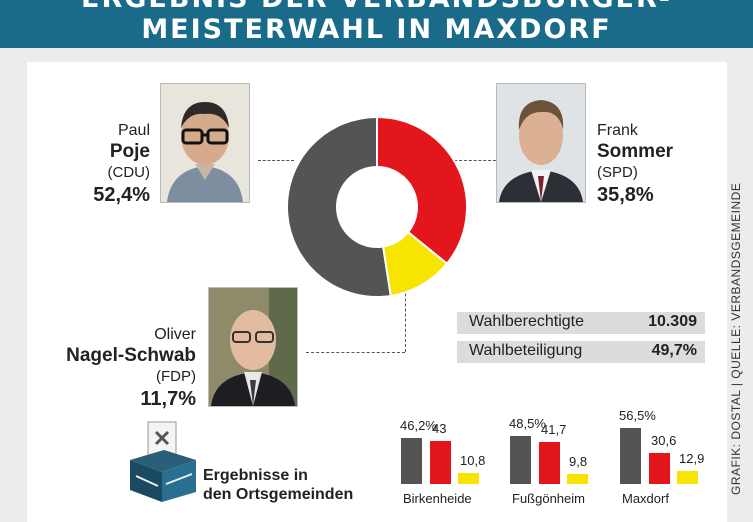  What do you see at coordinates (692, 459) in the screenshot?
I see `bar-label-fdp: 12,9` at bounding box center [692, 459].